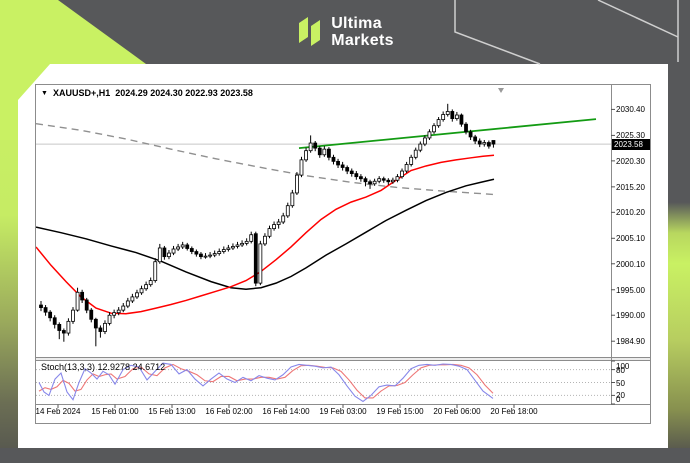 Image resolution: width=690 pixels, height=463 pixels. What do you see at coordinates (514, 411) in the screenshot?
I see `time-axis-label: 20 Feb 18:00` at bounding box center [514, 411].